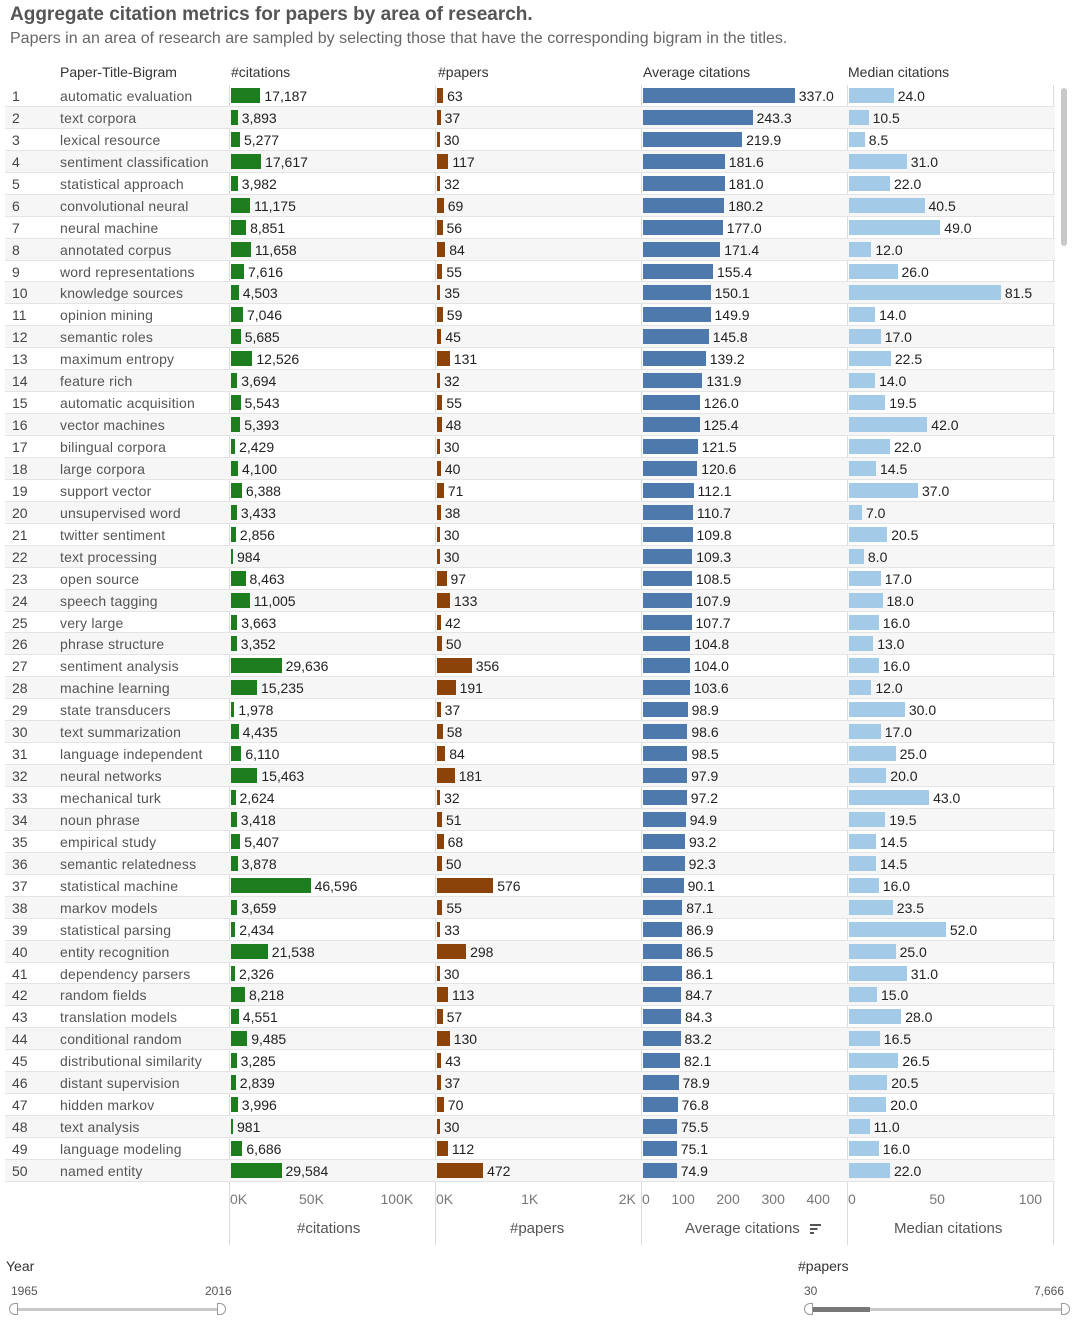  Describe the element at coordinates (530, 249) in the screenshot. I see `table-row: 8 annotated corpus 11,658 84 171.4 12.0` at that location.